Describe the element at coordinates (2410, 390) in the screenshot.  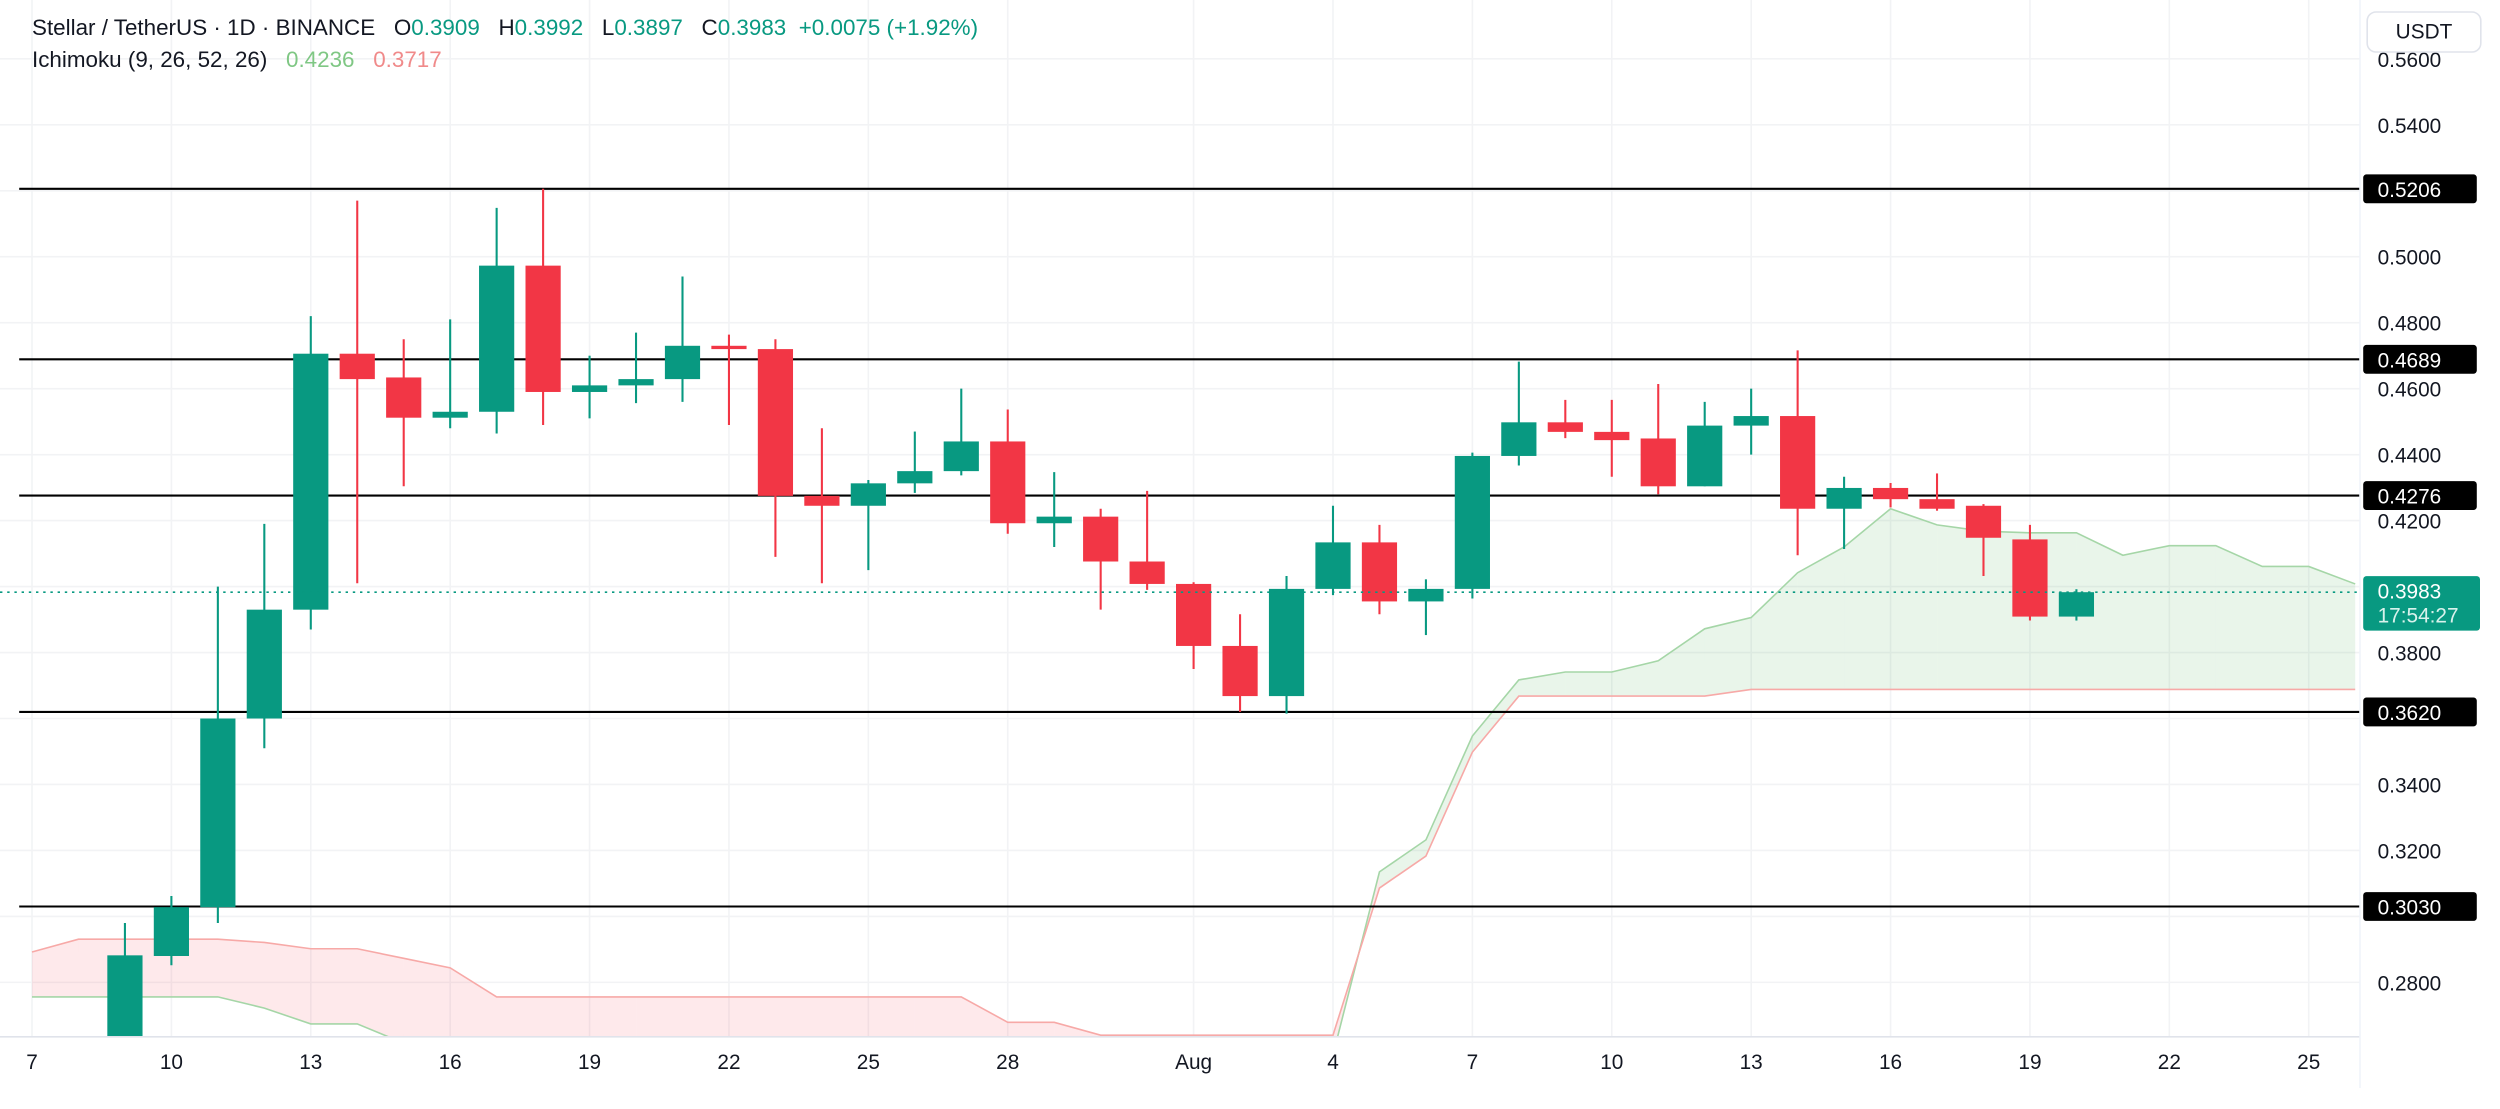
I see `price-tick-label: 0.4600` at that location.